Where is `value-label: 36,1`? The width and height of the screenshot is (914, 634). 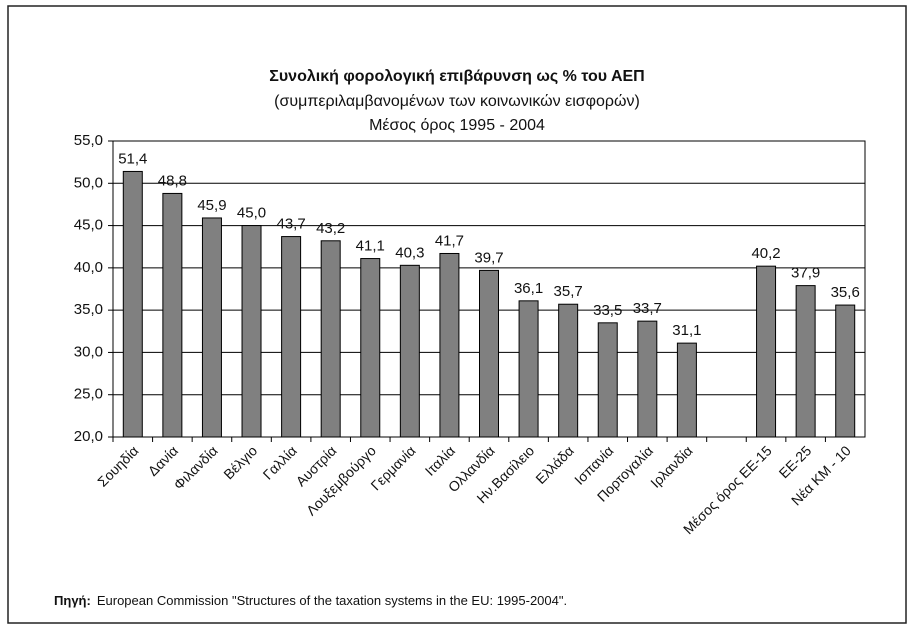 value-label: 36,1 is located at coordinates (528, 288).